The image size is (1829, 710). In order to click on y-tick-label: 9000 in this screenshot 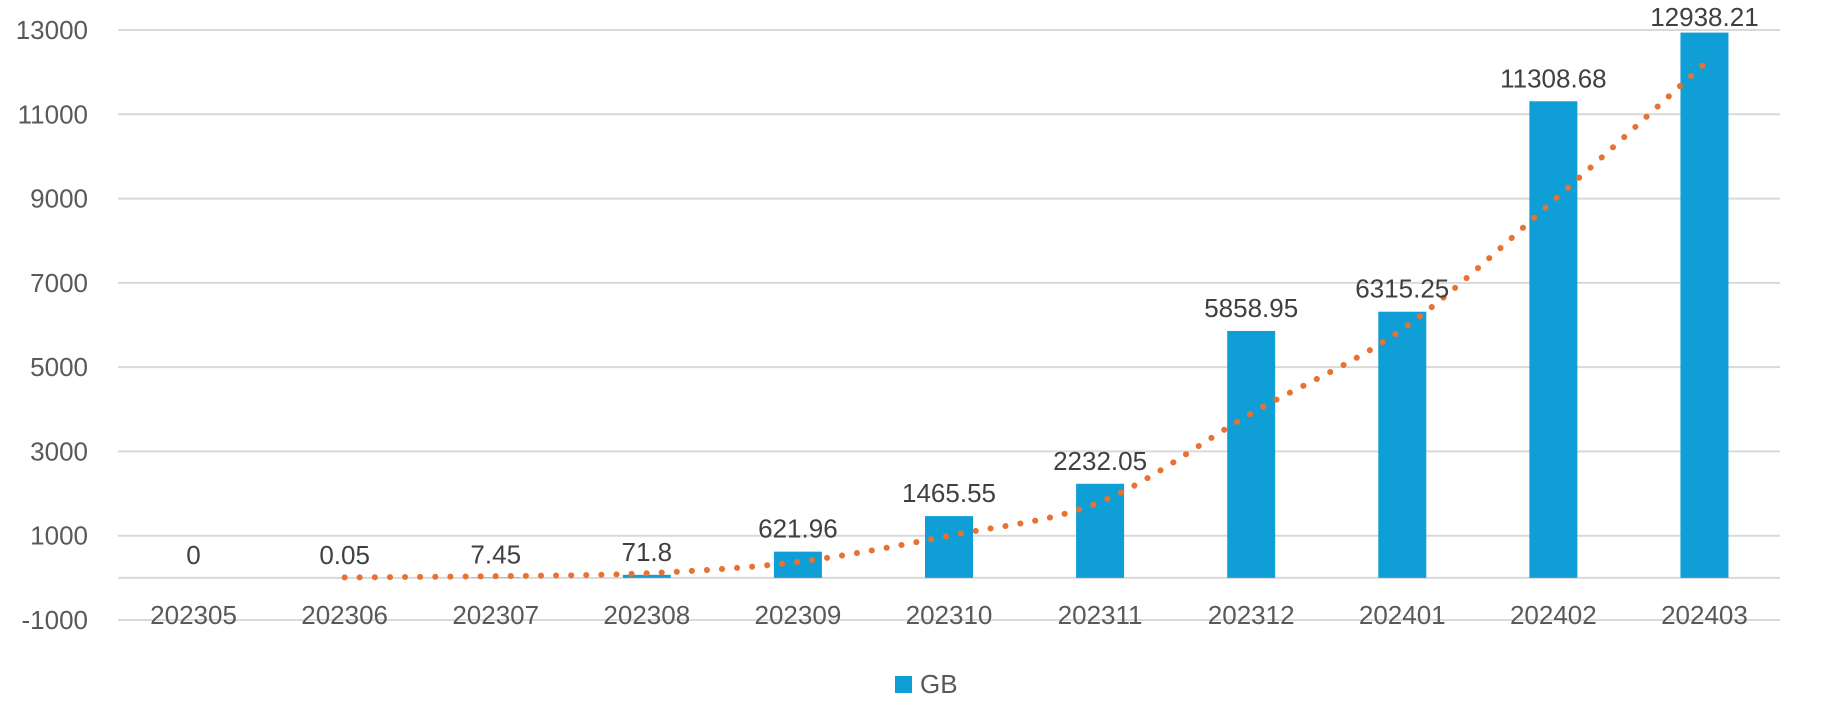, I will do `click(59, 199)`.